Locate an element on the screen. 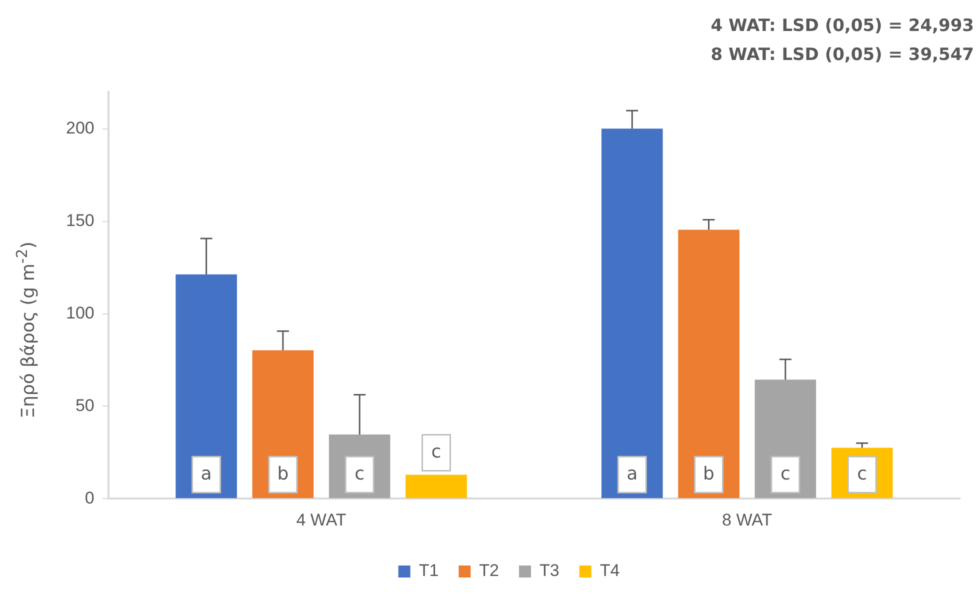 Image resolution: width=978 pixels, height=594 pixels. y-tick-label: 50 is located at coordinates (84, 405).